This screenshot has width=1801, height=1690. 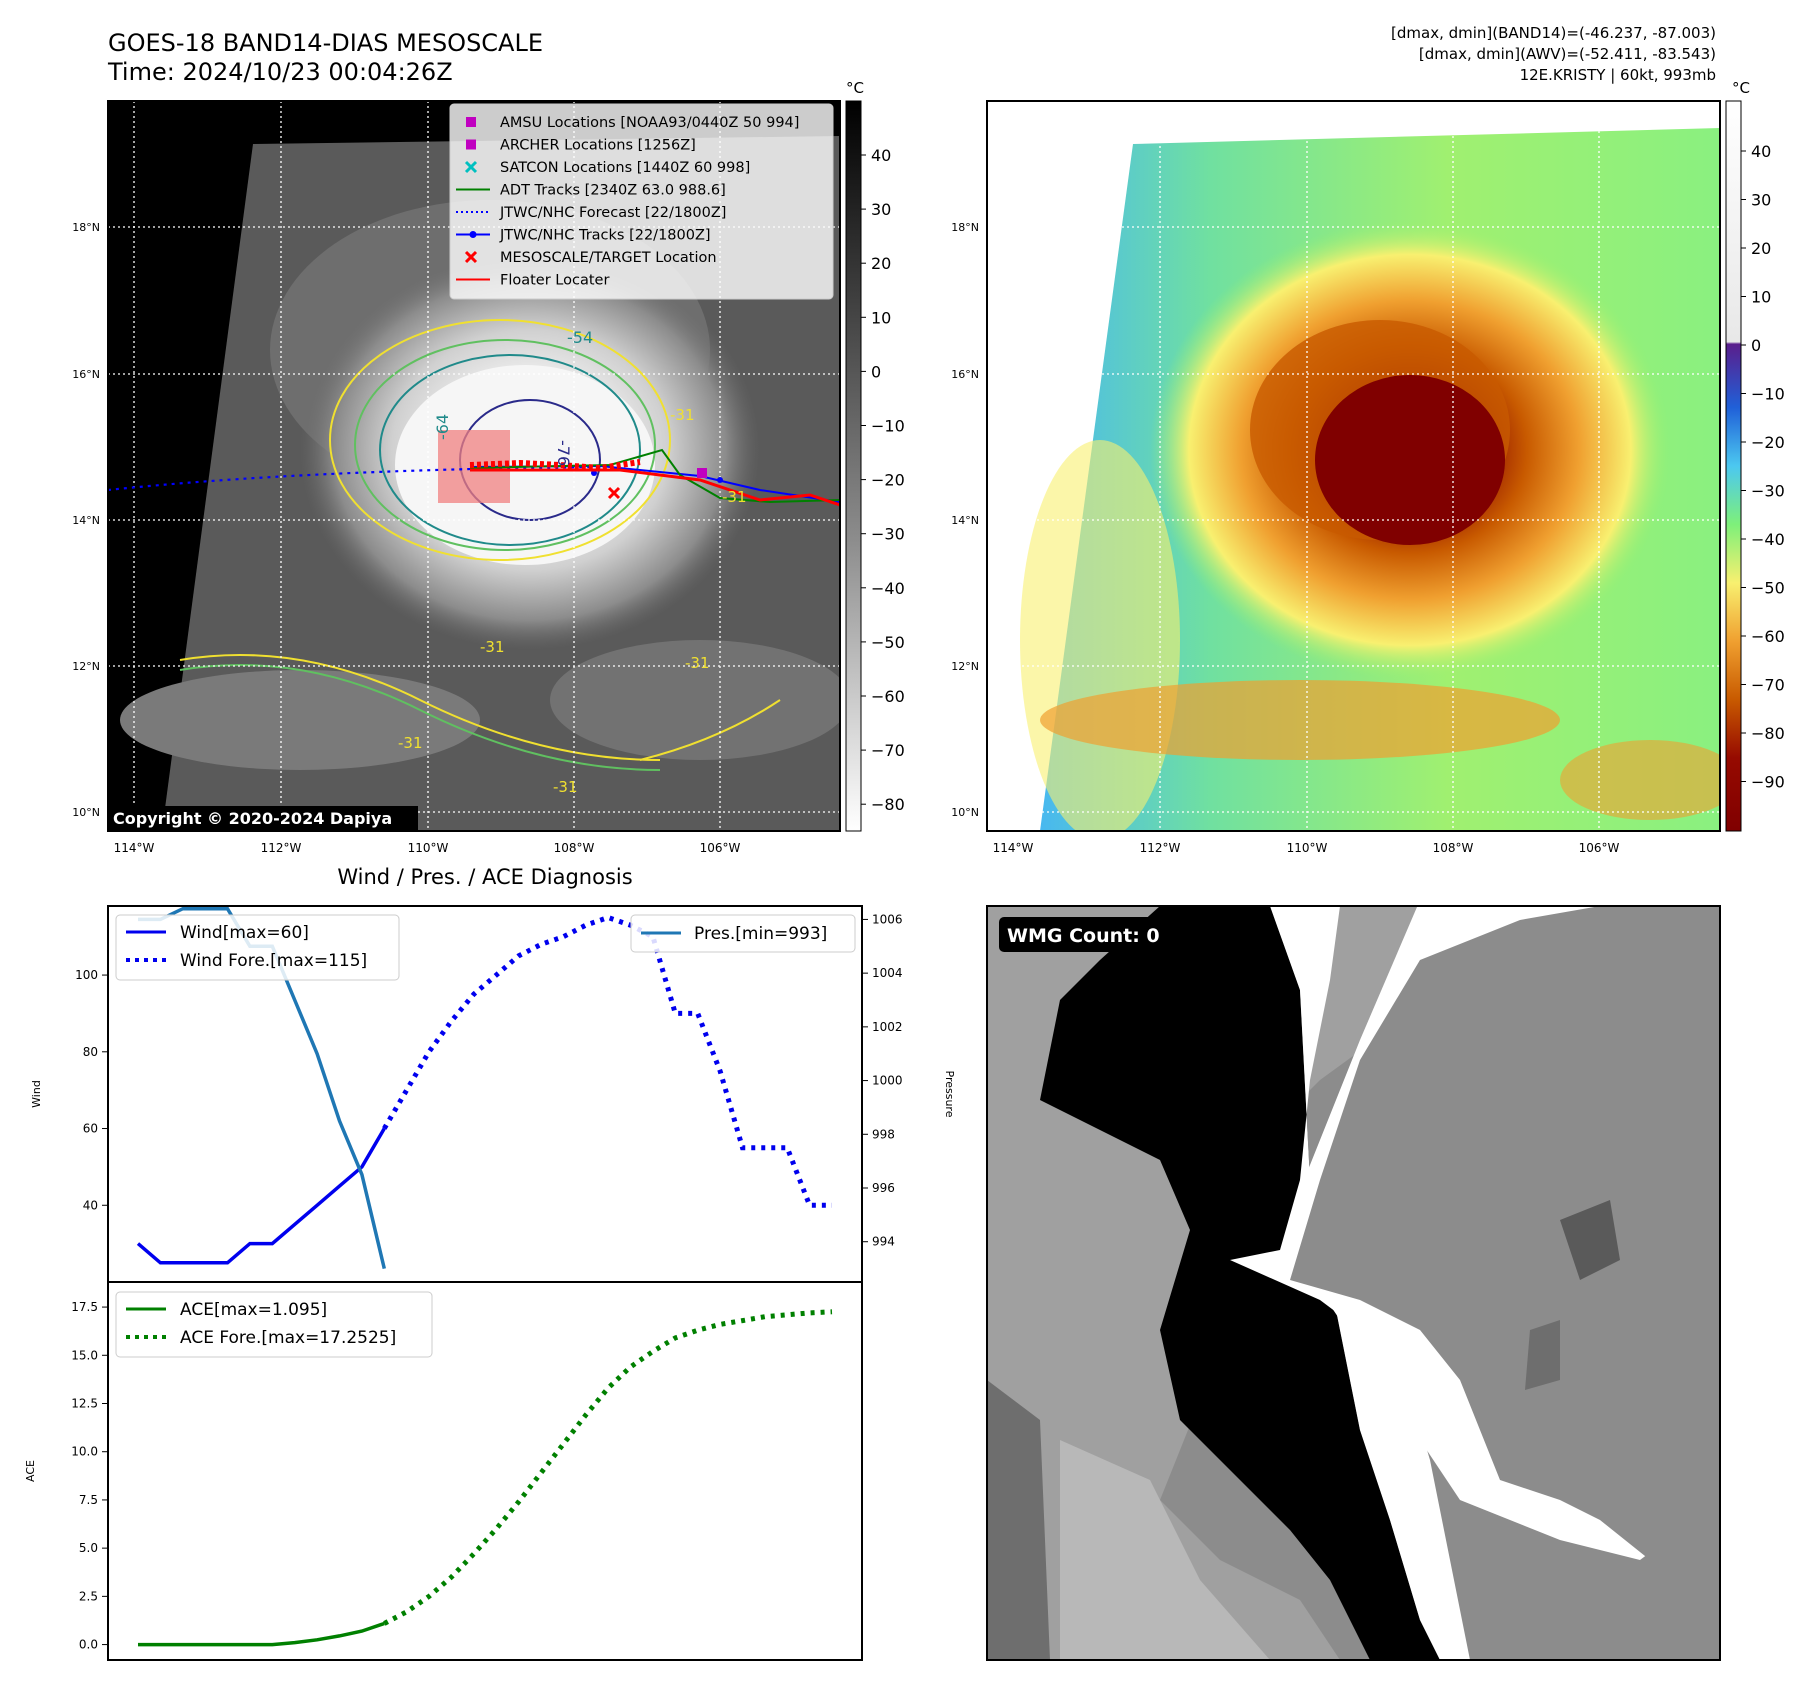 I want to click on lon-label: 112°W, so click(x=1160, y=848).